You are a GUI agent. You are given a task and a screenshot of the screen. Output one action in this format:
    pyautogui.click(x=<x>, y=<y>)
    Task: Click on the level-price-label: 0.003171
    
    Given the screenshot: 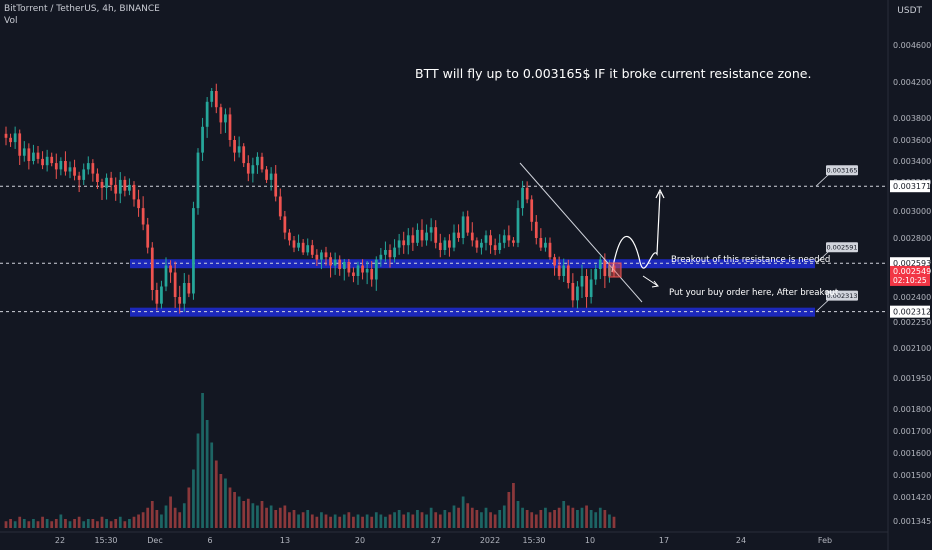 What is the action you would take?
    pyautogui.click(x=912, y=186)
    